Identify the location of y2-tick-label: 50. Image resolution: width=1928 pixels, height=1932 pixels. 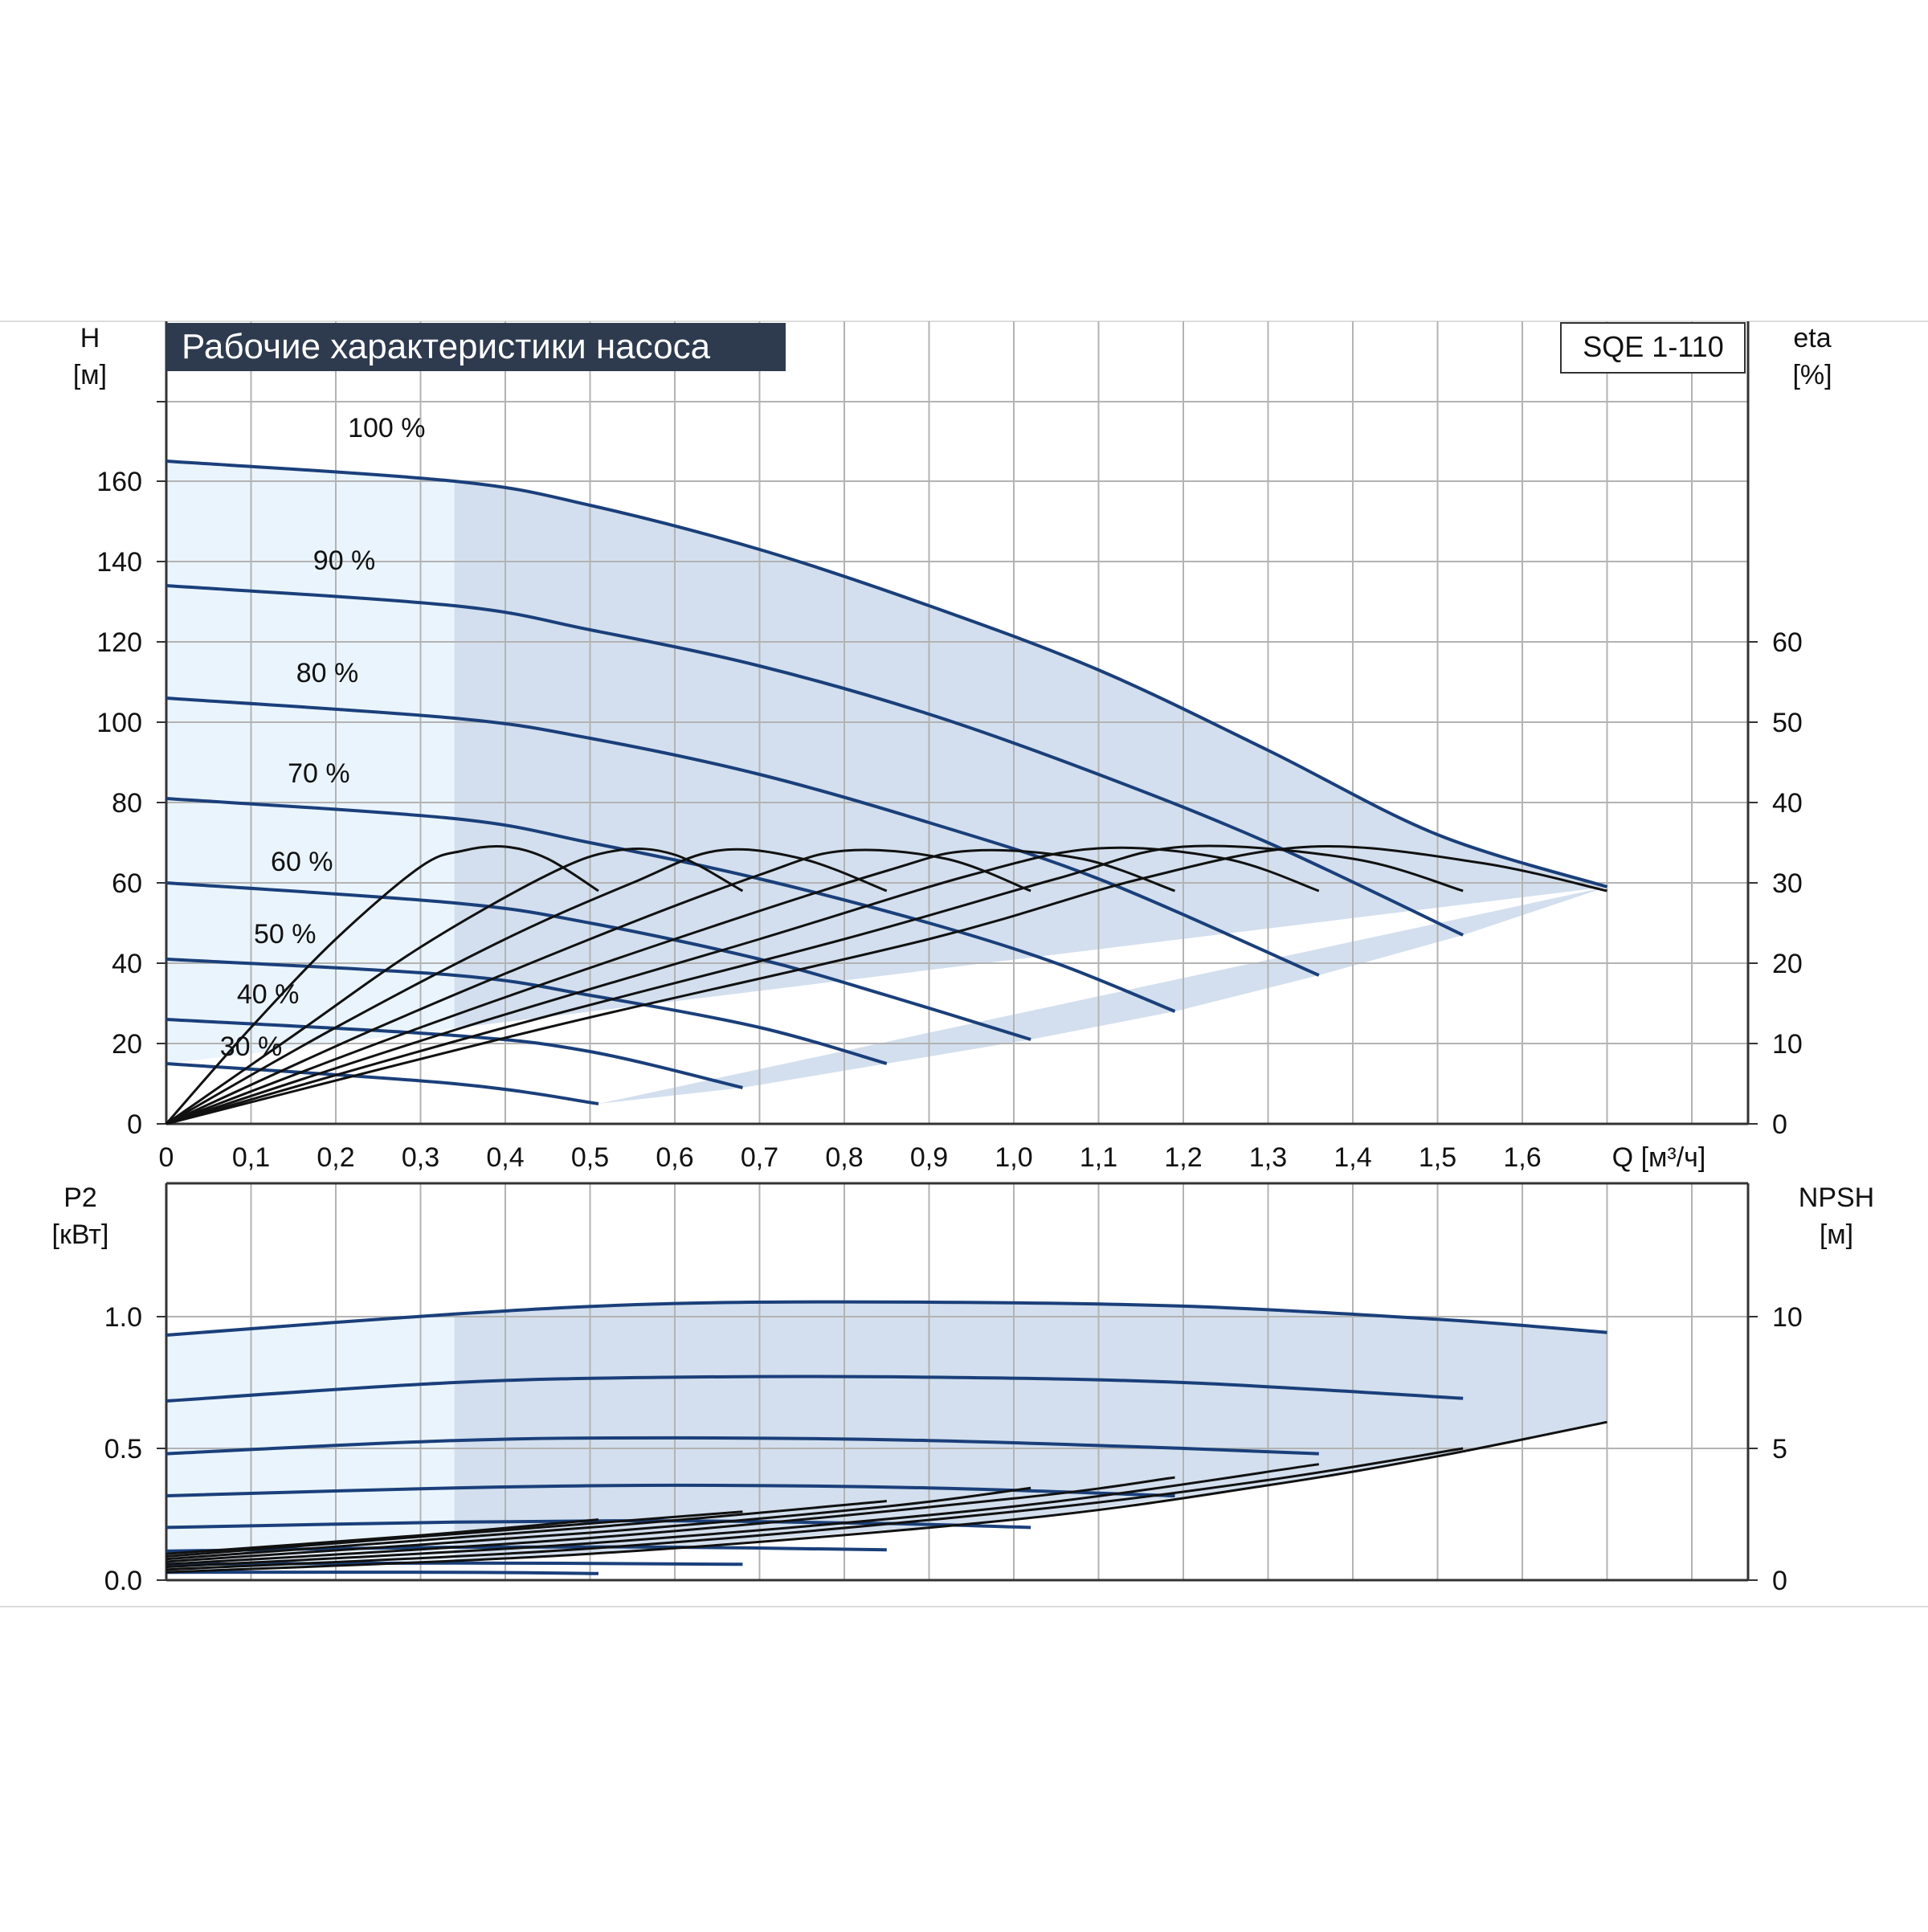
(1788, 723).